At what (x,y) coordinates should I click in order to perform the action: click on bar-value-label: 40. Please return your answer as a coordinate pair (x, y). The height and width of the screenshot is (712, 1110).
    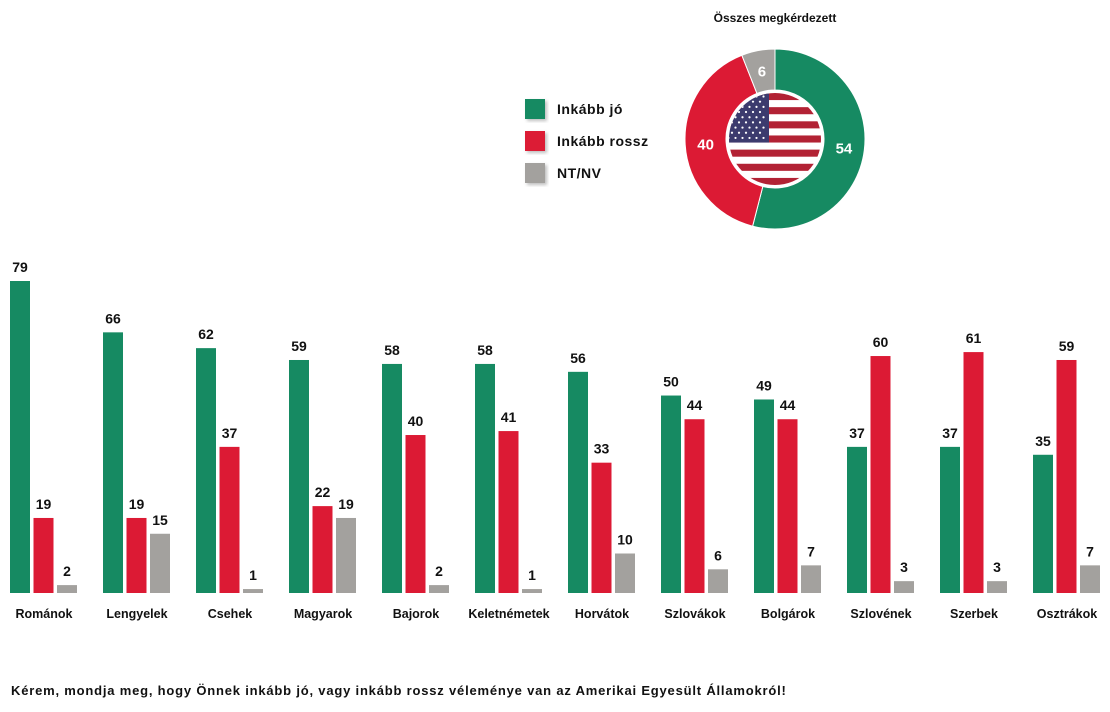
    Looking at the image, I should click on (416, 421).